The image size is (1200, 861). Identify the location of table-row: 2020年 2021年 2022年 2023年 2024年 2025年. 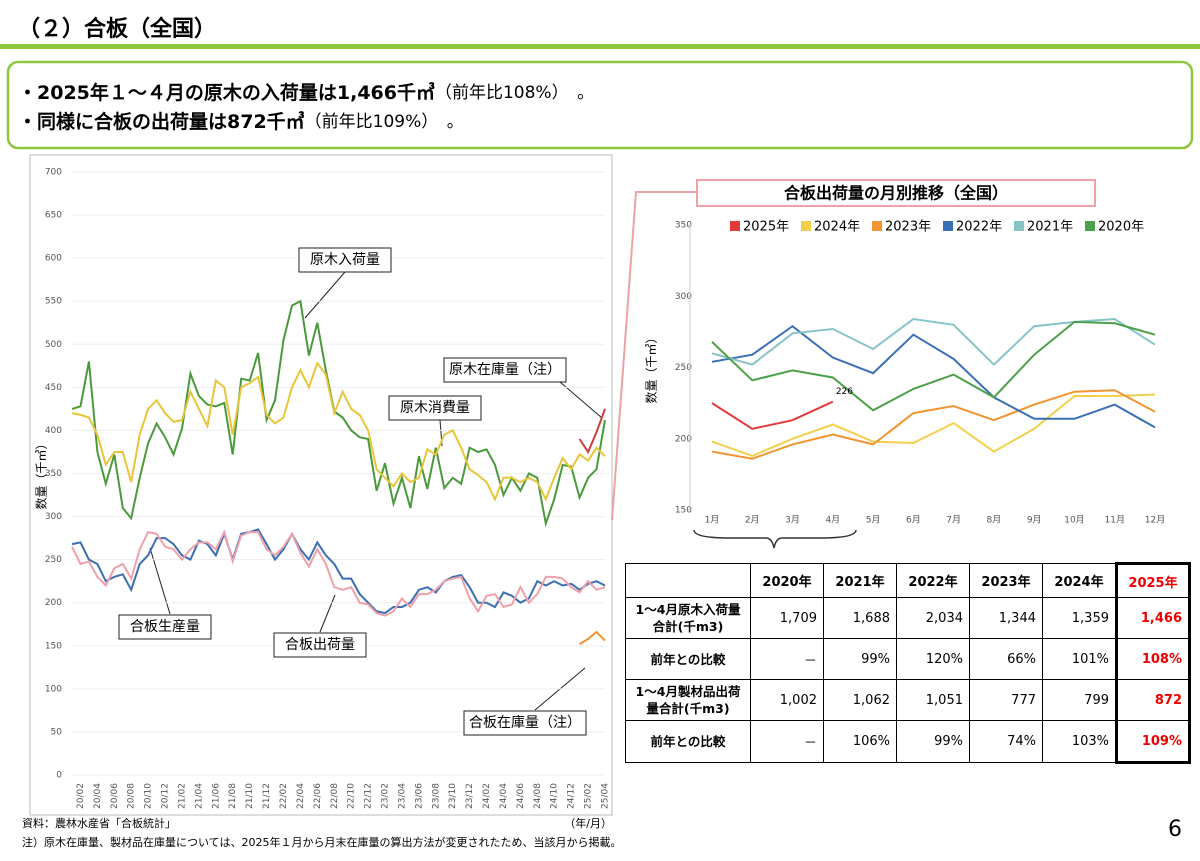
(908, 580).